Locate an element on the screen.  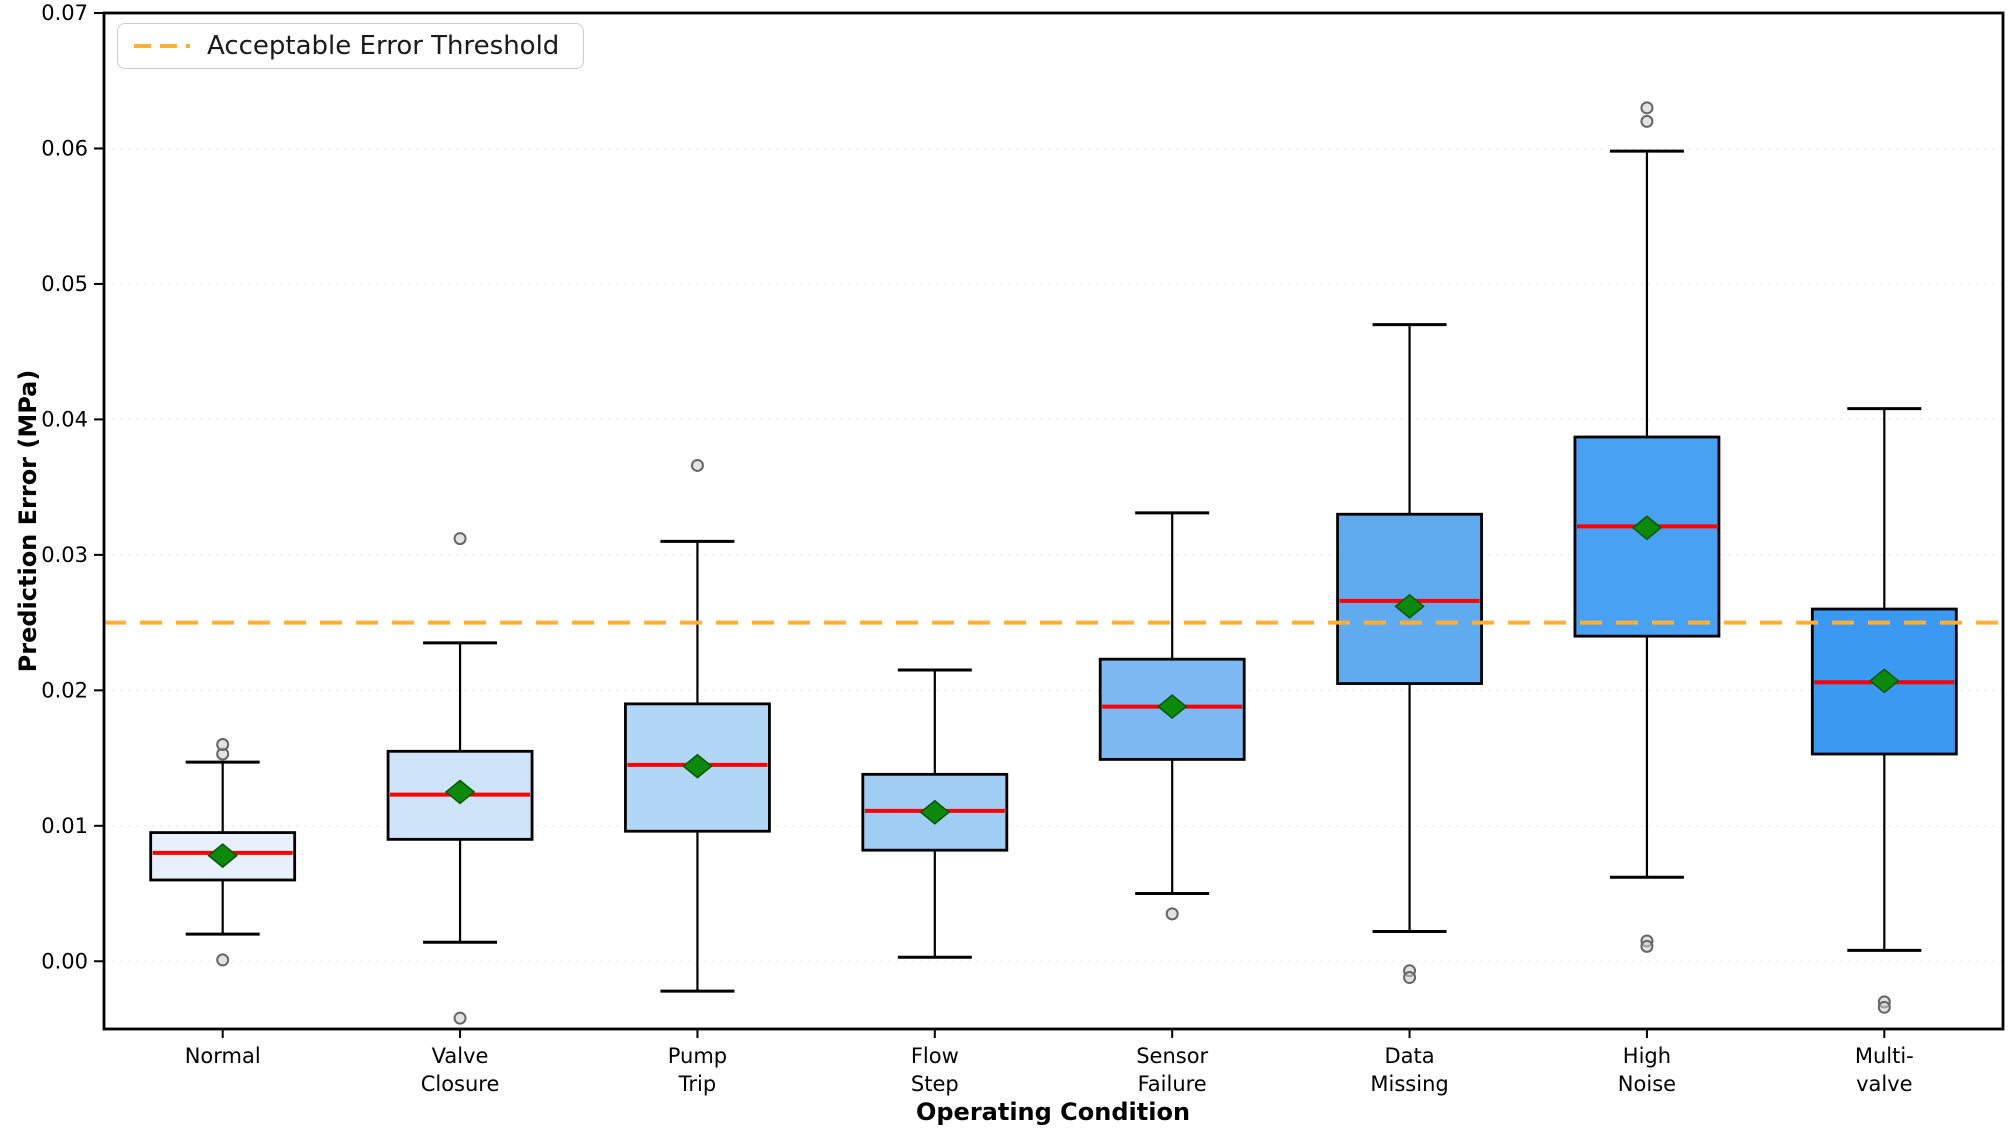
x-tick-label: Valve is located at coordinates (460, 1056).